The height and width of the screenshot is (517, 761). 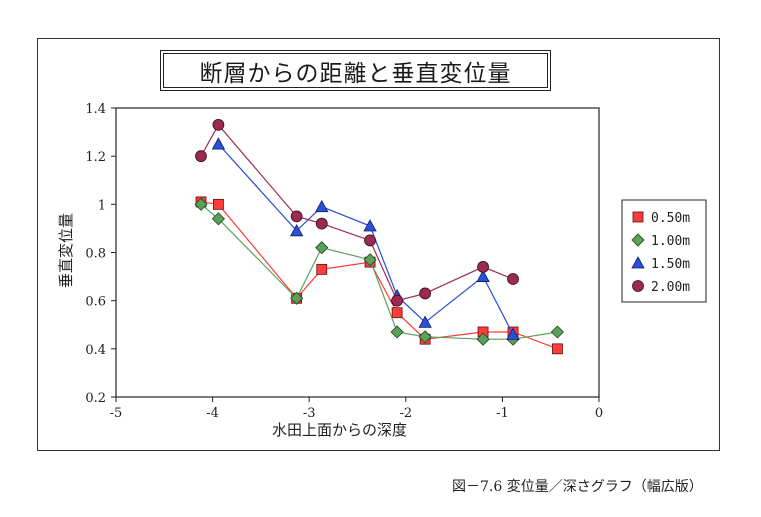 What do you see at coordinates (502, 413) in the screenshot?
I see `x-tick-label: -1` at bounding box center [502, 413].